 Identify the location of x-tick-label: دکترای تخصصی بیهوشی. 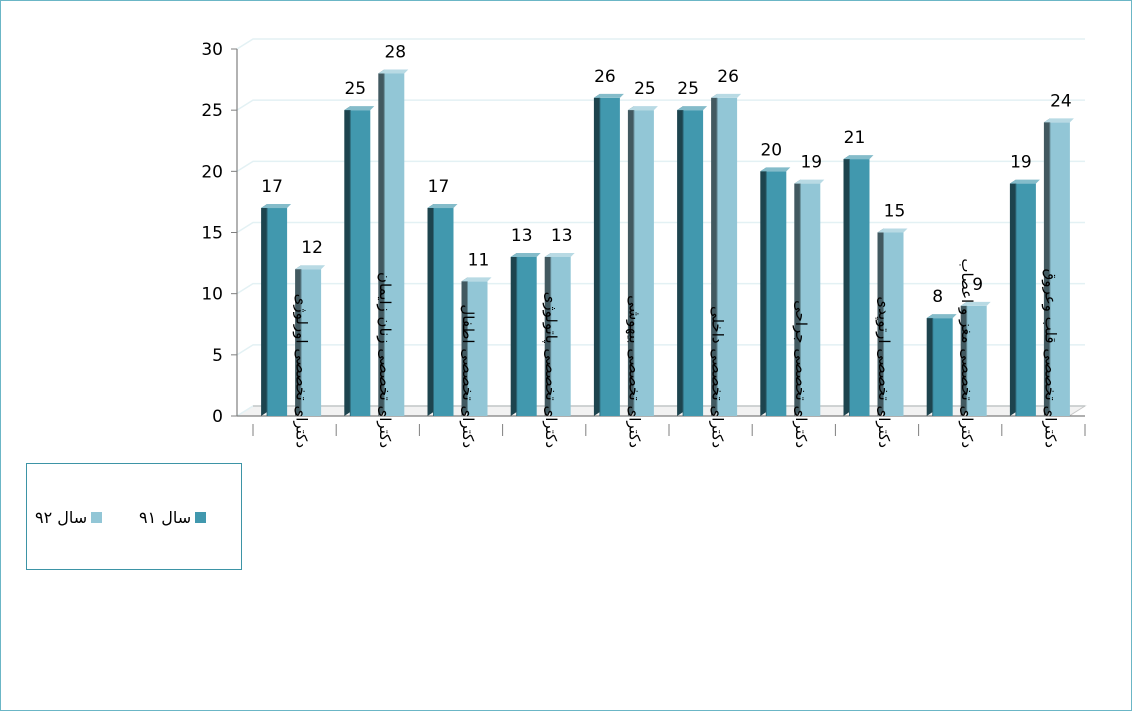
(634, 371).